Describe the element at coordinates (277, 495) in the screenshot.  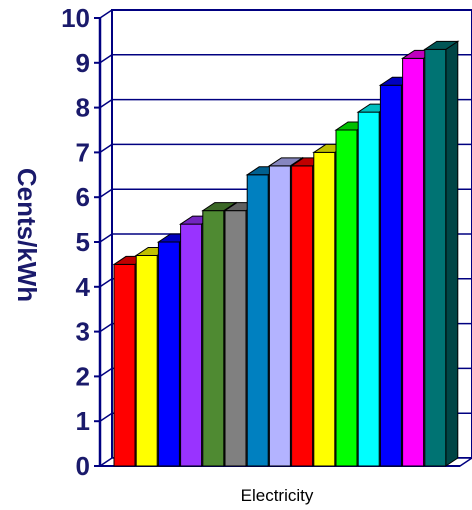
I see `category-label: Electricity` at that location.